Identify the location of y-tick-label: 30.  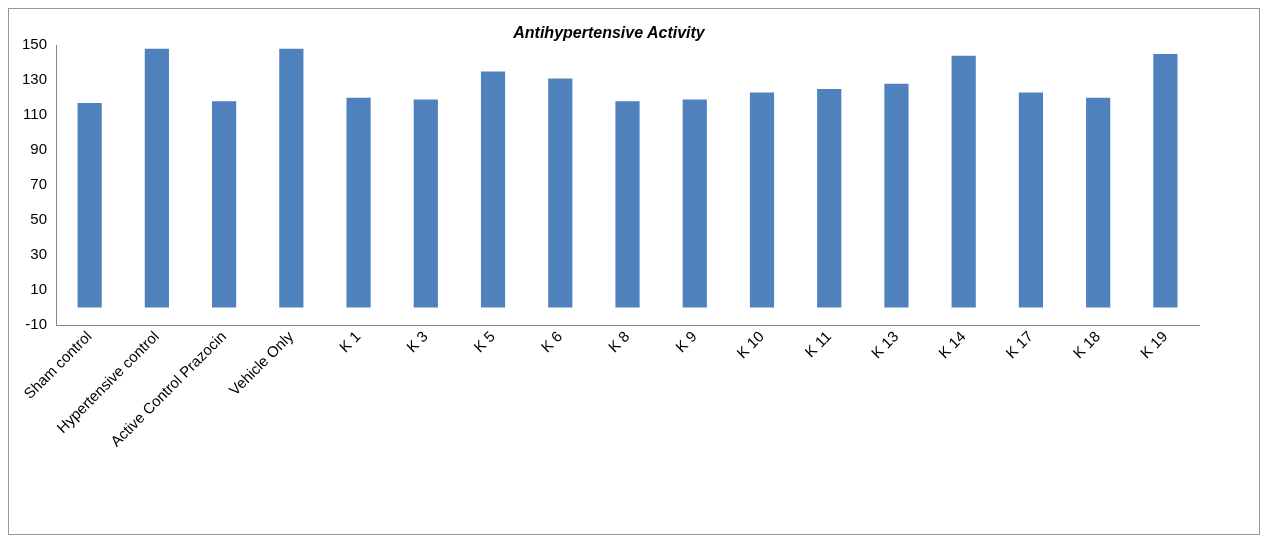
(39, 254).